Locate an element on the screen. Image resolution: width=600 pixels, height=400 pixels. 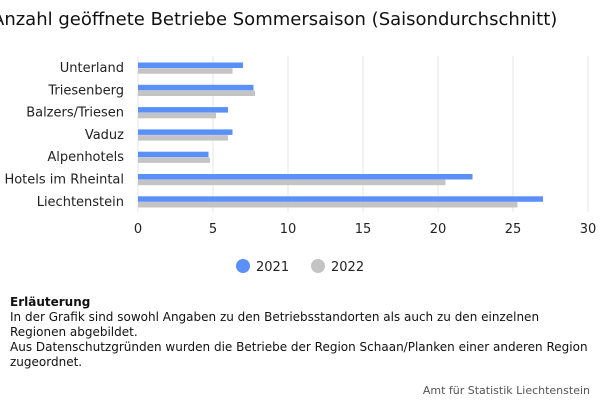
x-tick-label: 10 is located at coordinates (288, 229).